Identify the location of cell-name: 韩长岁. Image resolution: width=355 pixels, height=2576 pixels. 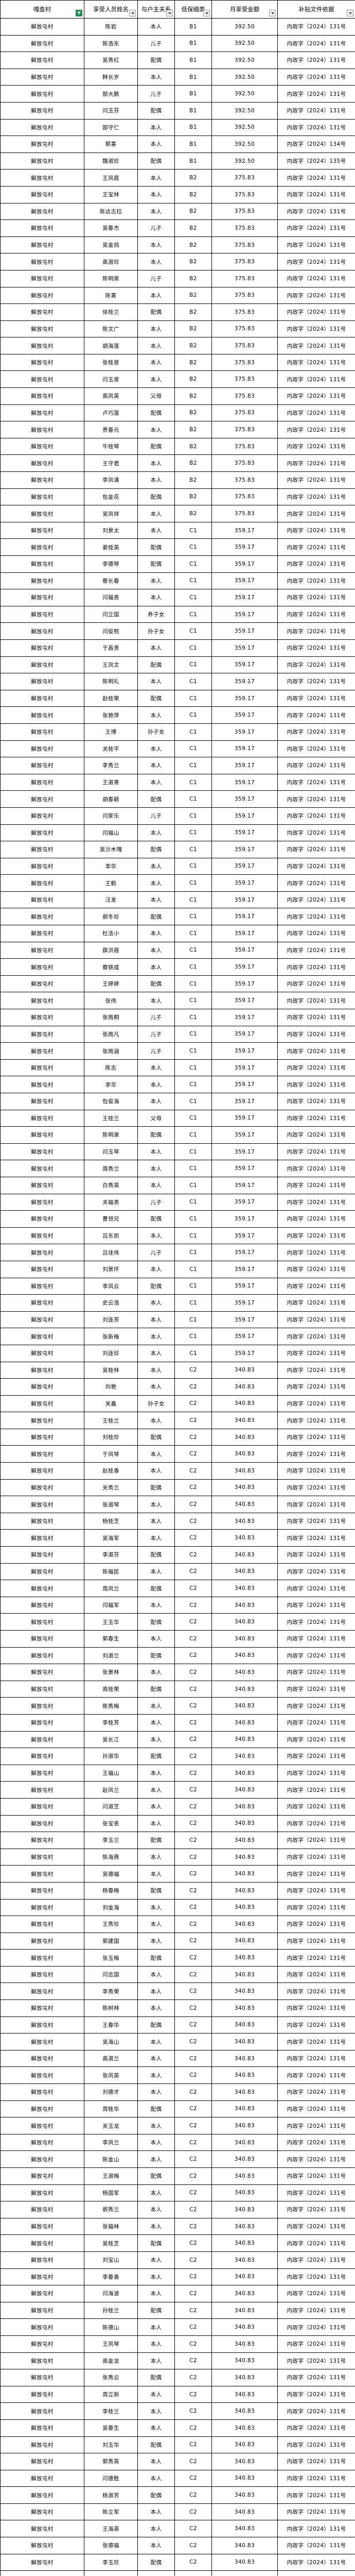
(111, 77).